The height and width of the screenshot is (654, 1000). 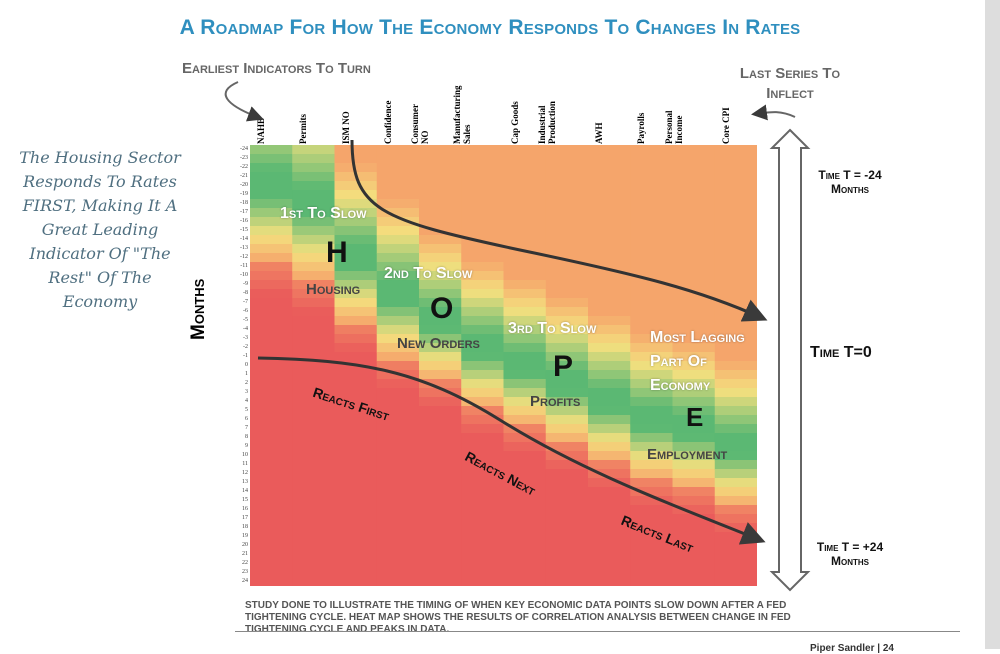 I want to click on annotation-e-name: Employment, so click(x=687, y=454).